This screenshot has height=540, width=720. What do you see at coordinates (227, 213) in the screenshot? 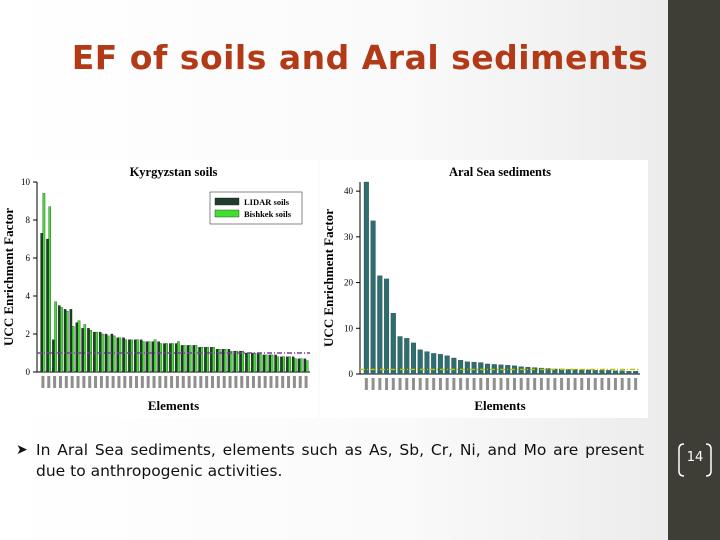
I see `chart1-legend-swatch` at bounding box center [227, 213].